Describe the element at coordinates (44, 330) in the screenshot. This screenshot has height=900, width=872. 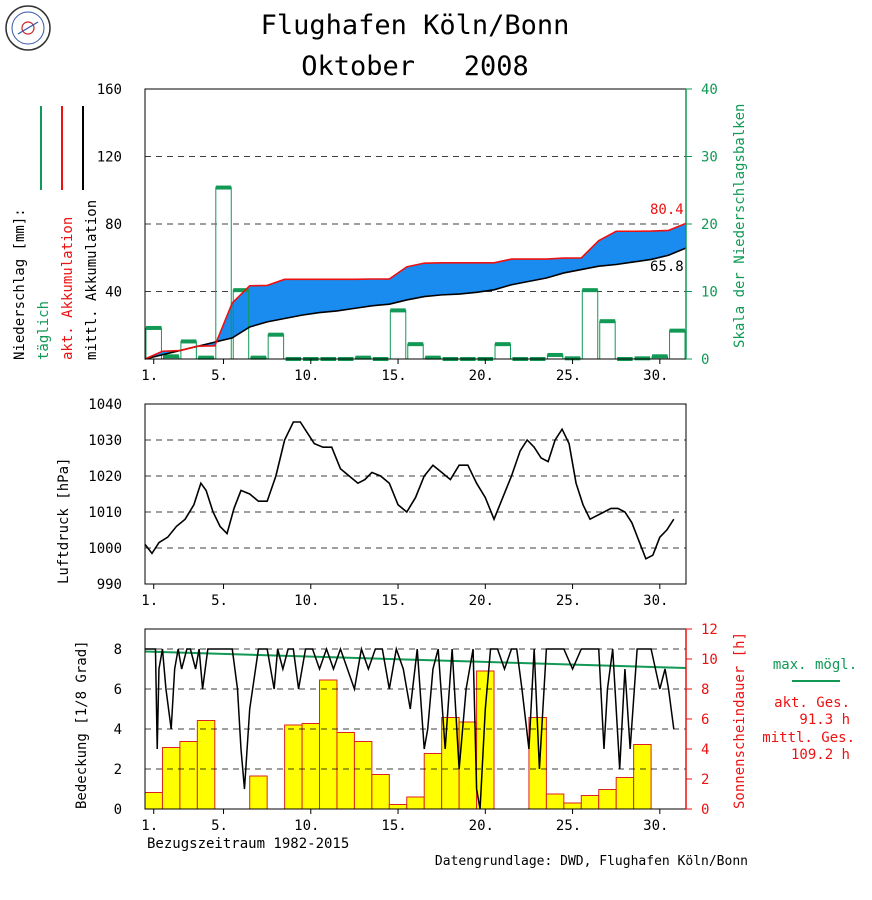
I see `precip-ylabel-daily: täglich` at that location.